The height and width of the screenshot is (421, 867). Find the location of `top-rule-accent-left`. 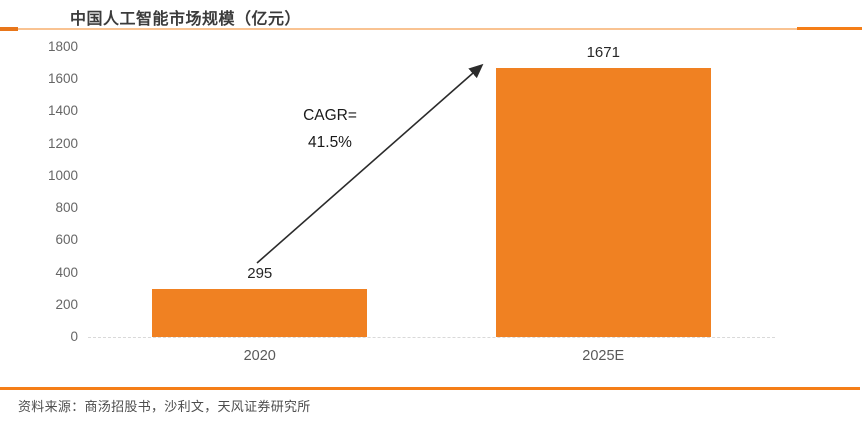

top-rule-accent-left is located at coordinates (9, 29).